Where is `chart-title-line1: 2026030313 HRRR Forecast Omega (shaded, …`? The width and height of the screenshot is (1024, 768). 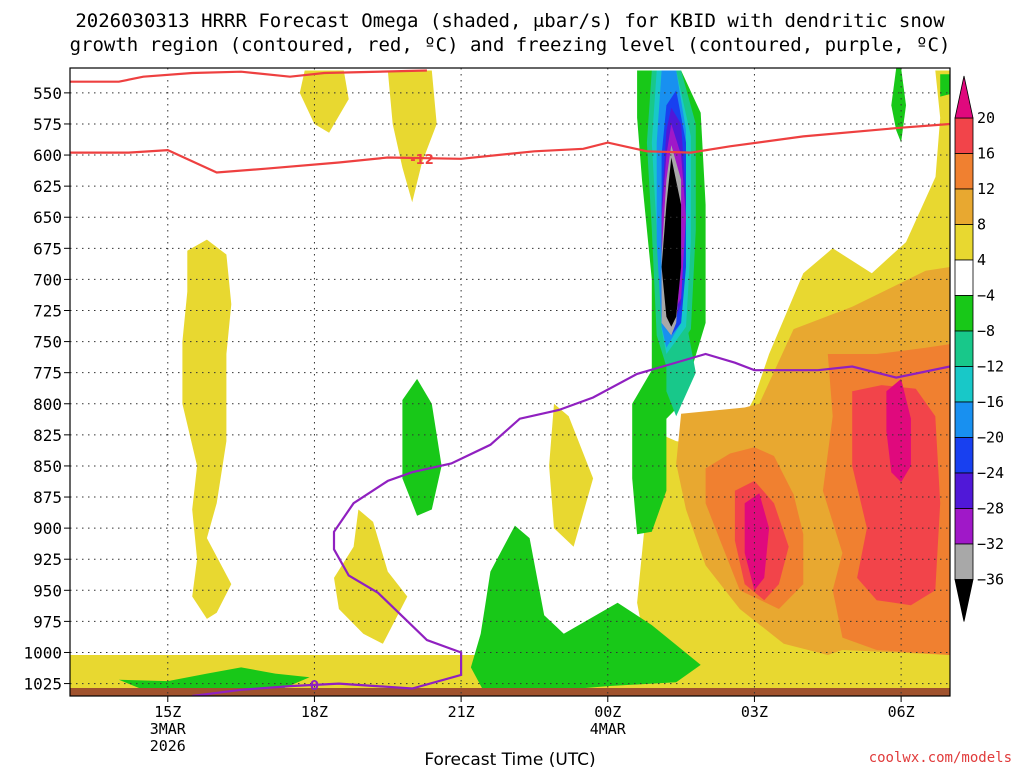
chart-title-line1: 2026030313 HRRR Forecast Omega (shaded, … is located at coordinates (510, 21).